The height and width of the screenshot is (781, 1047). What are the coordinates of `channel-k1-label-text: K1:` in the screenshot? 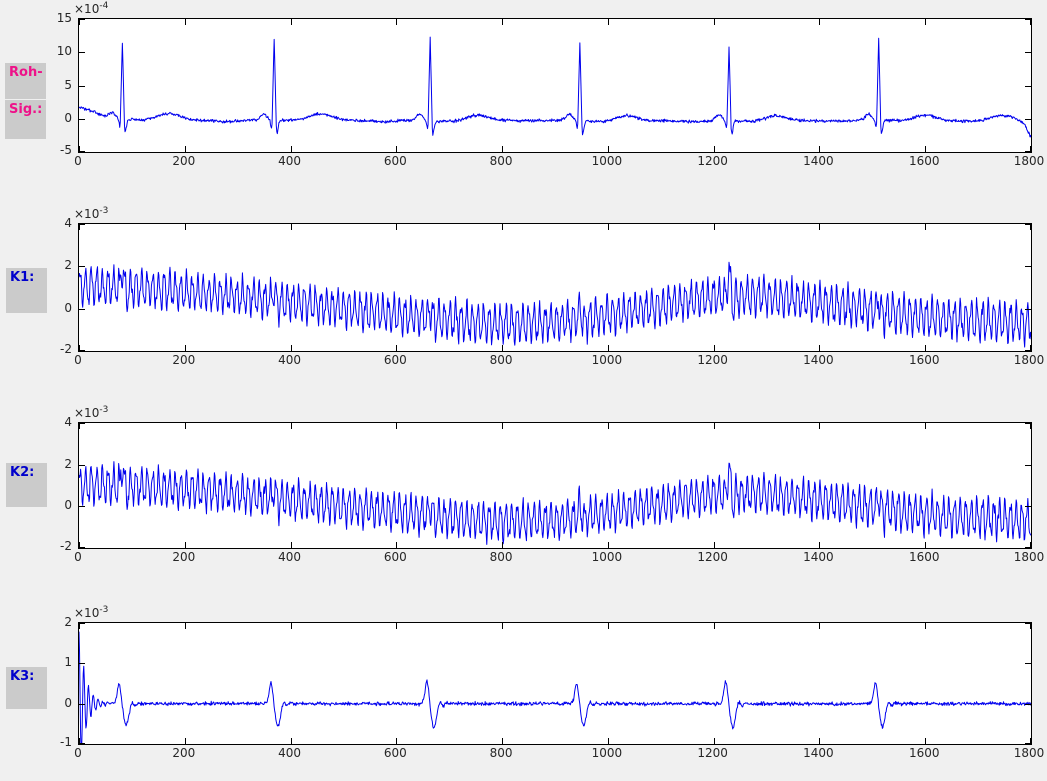 It's located at (22, 277).